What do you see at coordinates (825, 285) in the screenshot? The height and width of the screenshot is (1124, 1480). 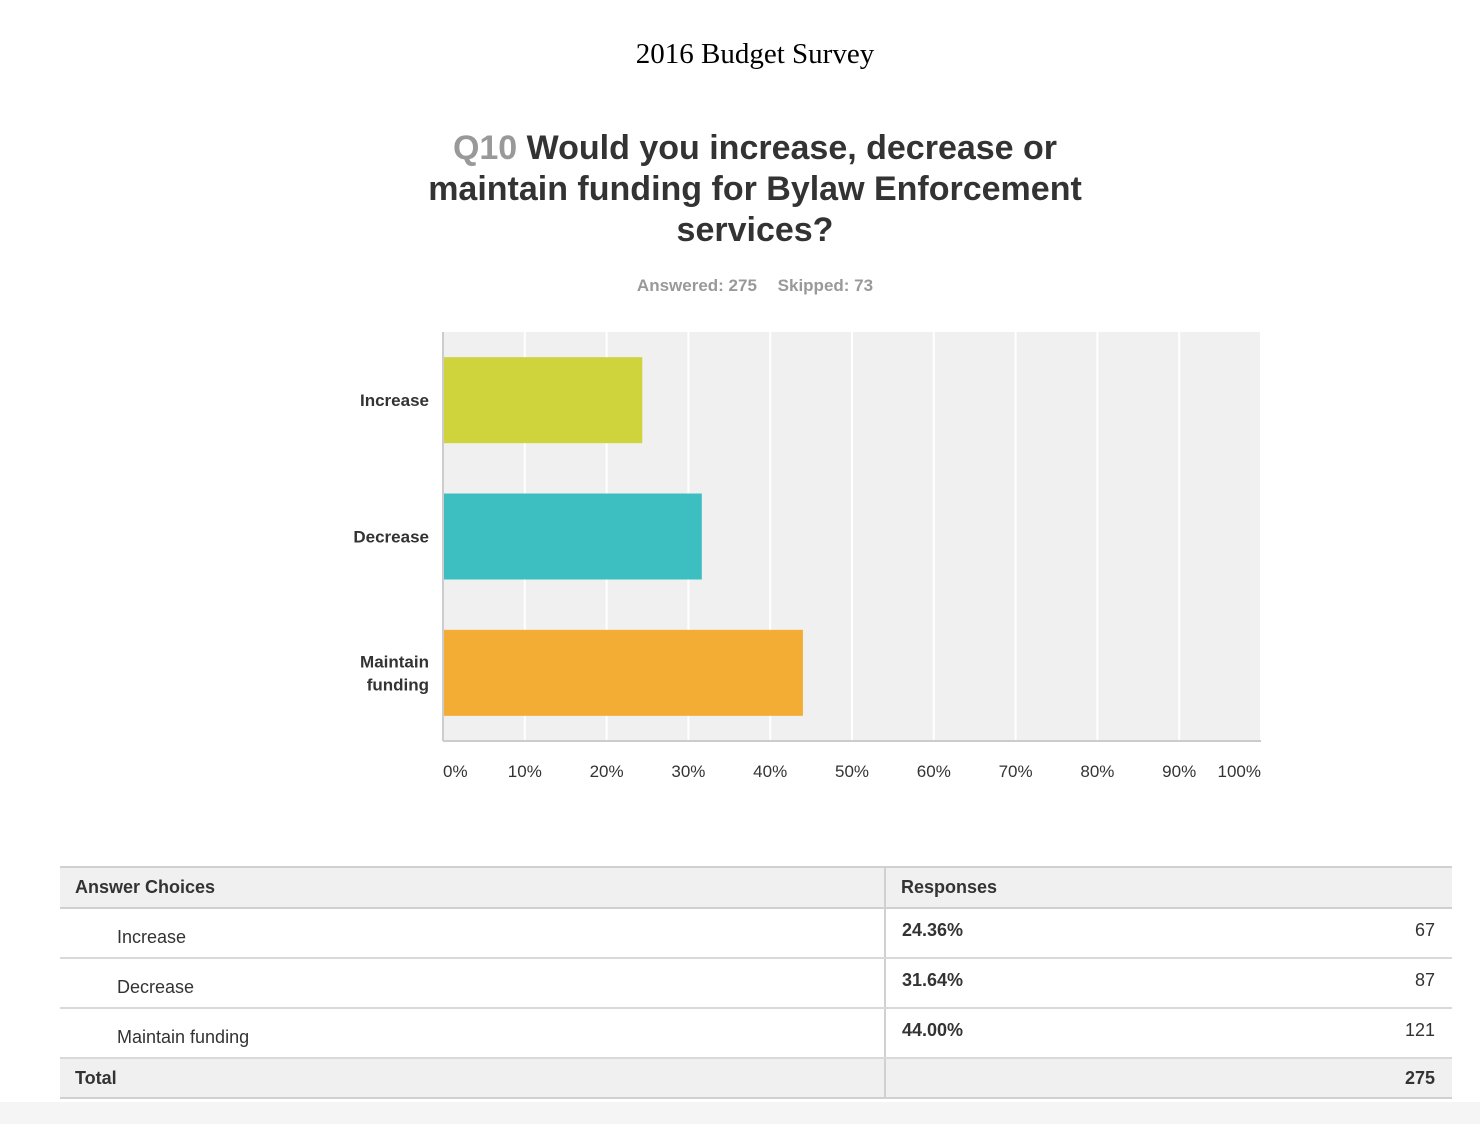 I see `skipped-count: Skipped: 73` at bounding box center [825, 285].